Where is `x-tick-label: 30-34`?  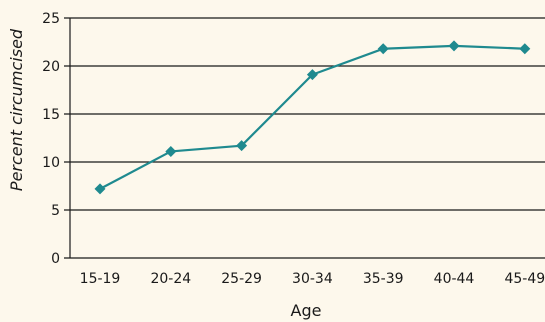 x-tick-label: 30-34 is located at coordinates (312, 279).